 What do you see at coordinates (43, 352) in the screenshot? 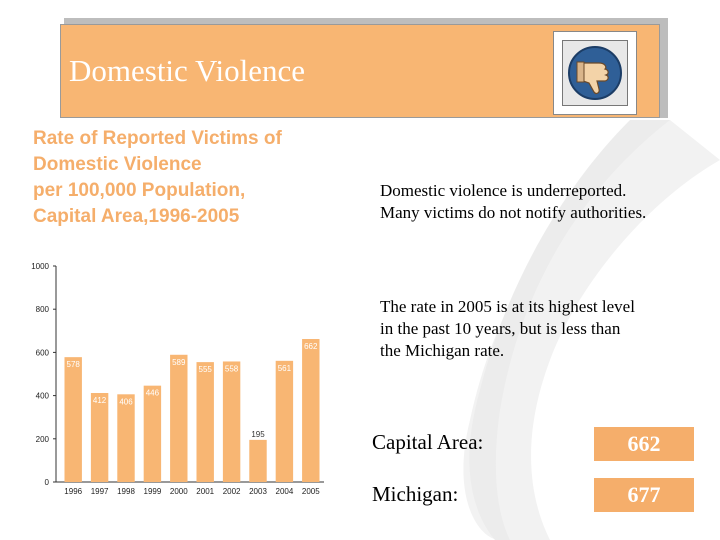
I see `y-tick-label: 600` at bounding box center [43, 352].